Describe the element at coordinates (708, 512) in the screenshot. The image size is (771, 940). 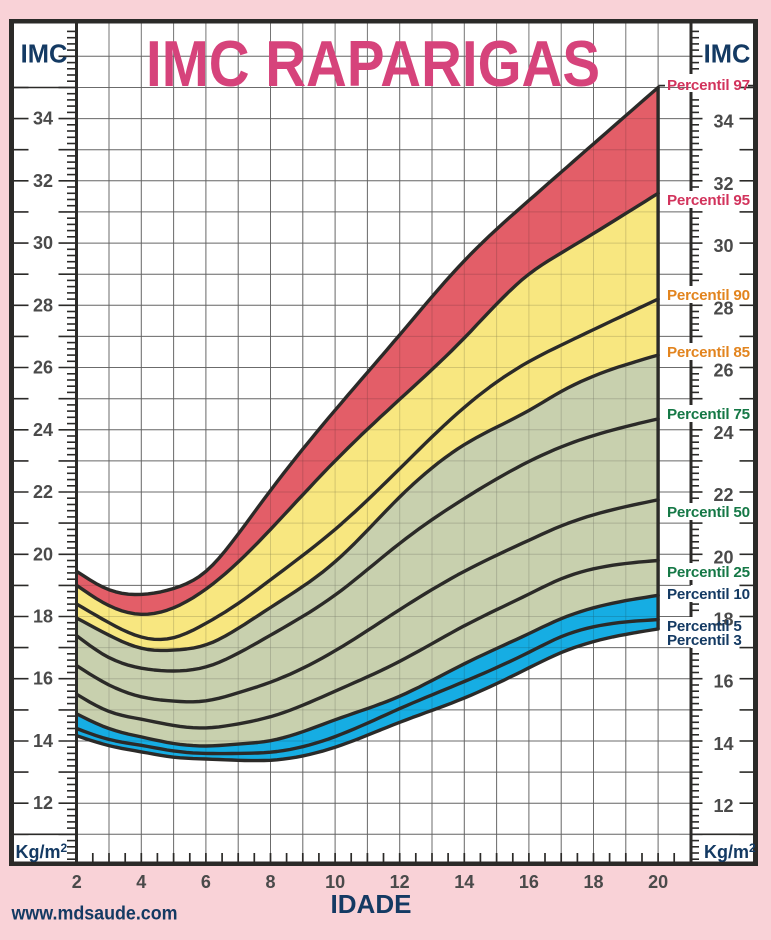
I see `svg-text: Percentil 50` at that location.